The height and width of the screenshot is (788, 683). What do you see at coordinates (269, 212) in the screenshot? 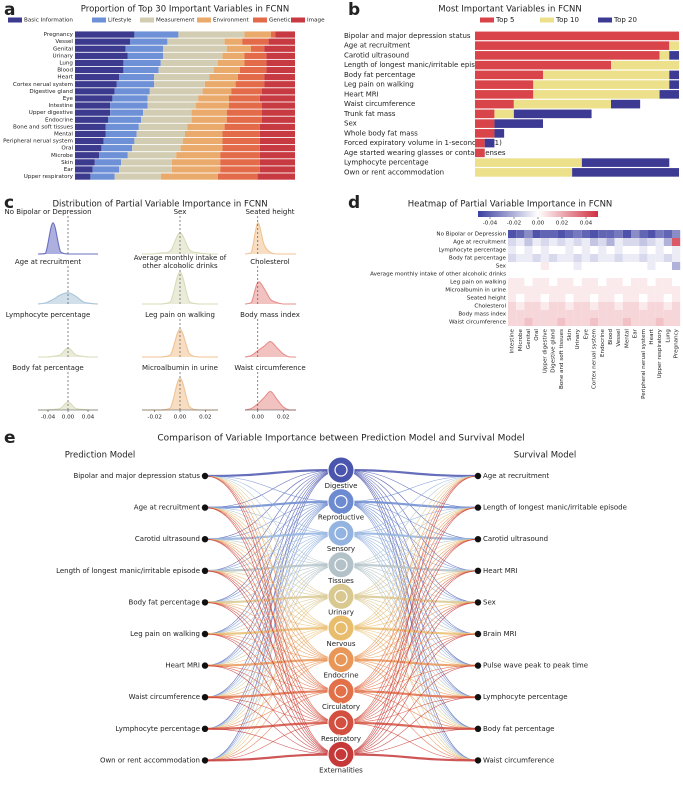
I see `subplot-title: Seated height` at bounding box center [269, 212].